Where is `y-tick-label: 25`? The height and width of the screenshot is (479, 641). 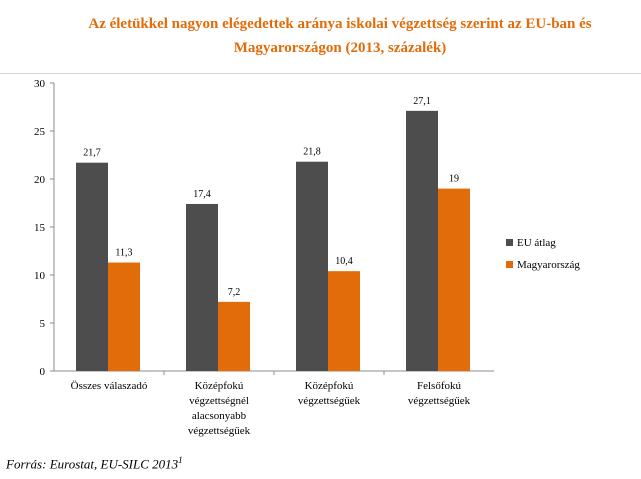
y-tick-label: 25 is located at coordinates (40, 132).